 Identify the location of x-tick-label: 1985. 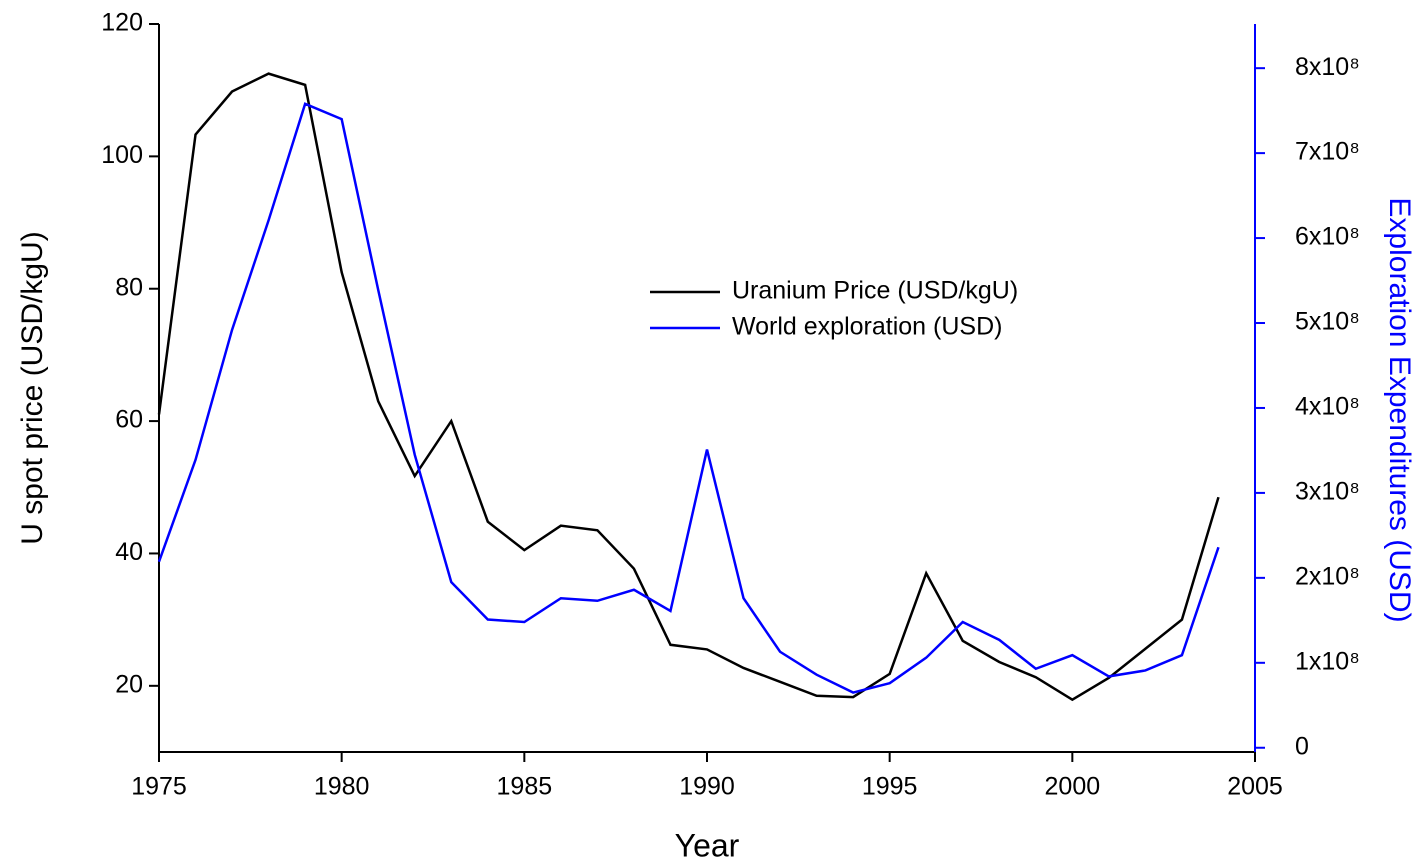
(525, 787).